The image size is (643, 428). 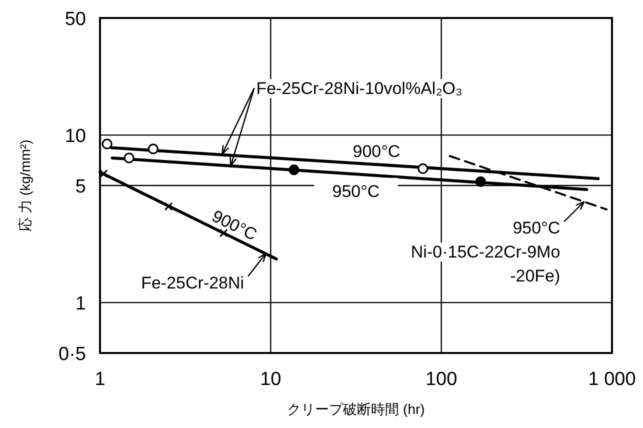 I want to click on x-tick-label: 1 000, so click(x=612, y=379).